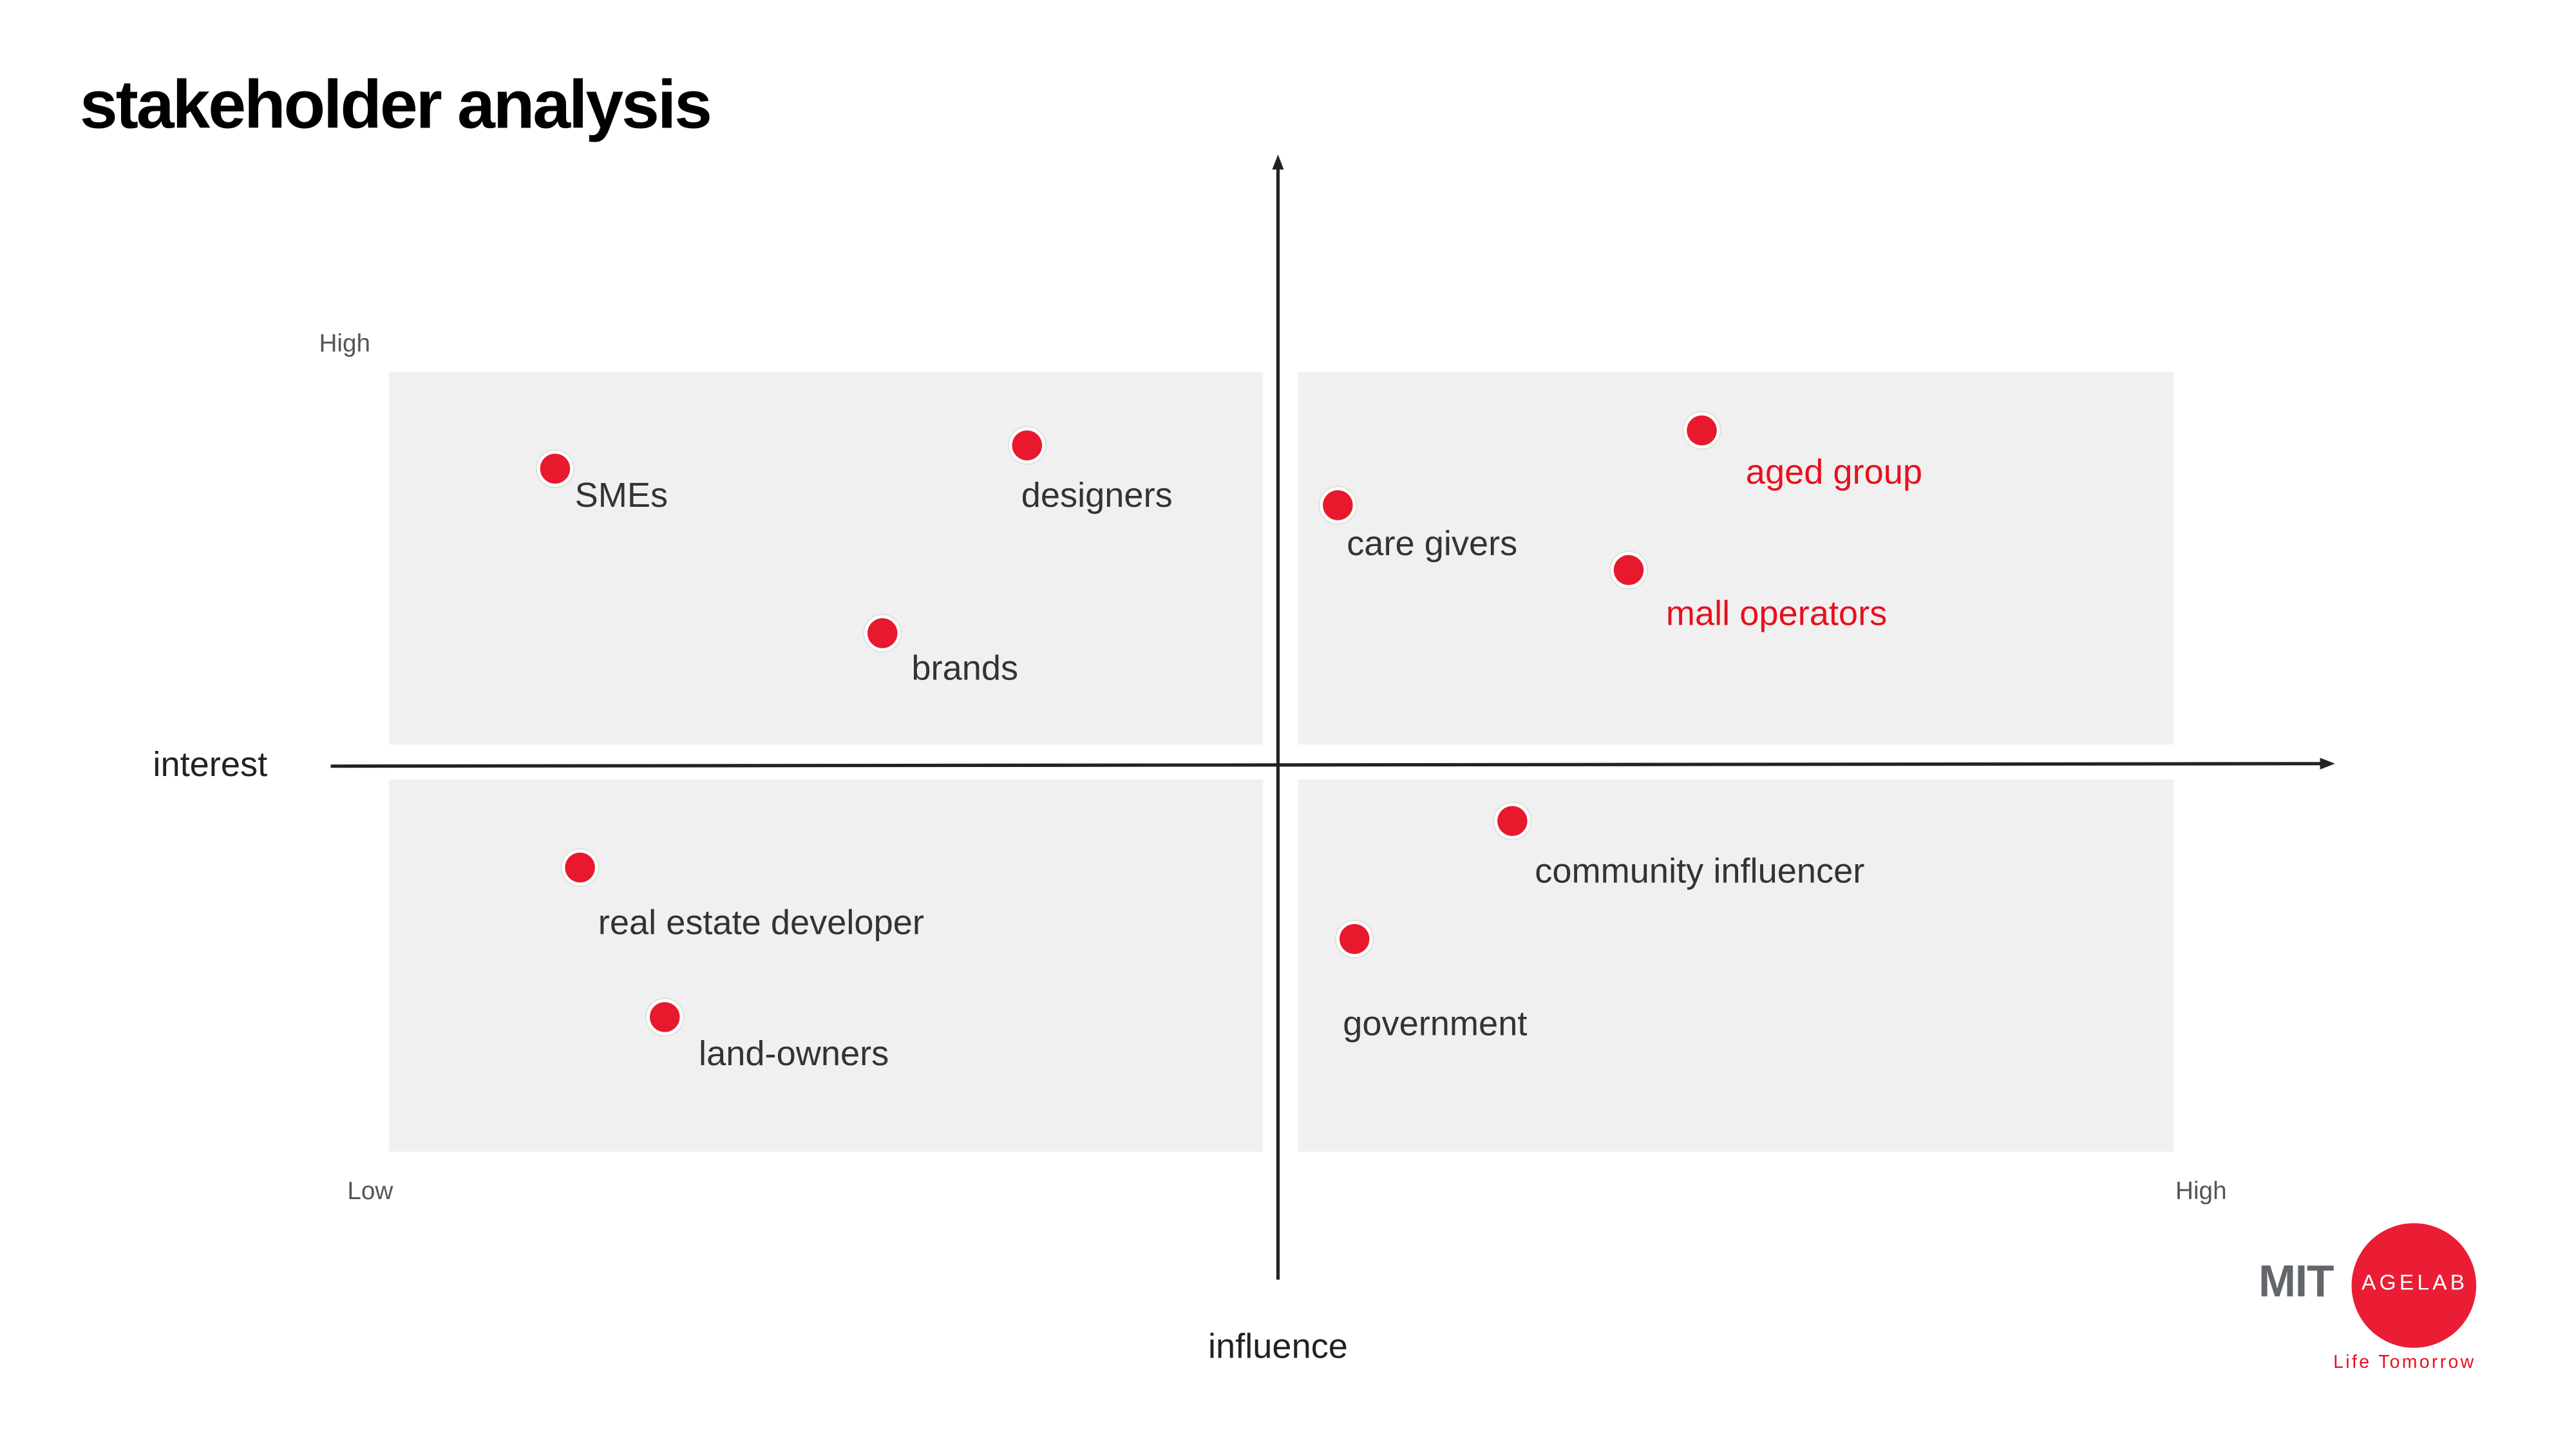 The height and width of the screenshot is (1449, 2576). Describe the element at coordinates (2414, 1282) in the screenshot. I see `logo-agelab-text: AGELAB` at that location.